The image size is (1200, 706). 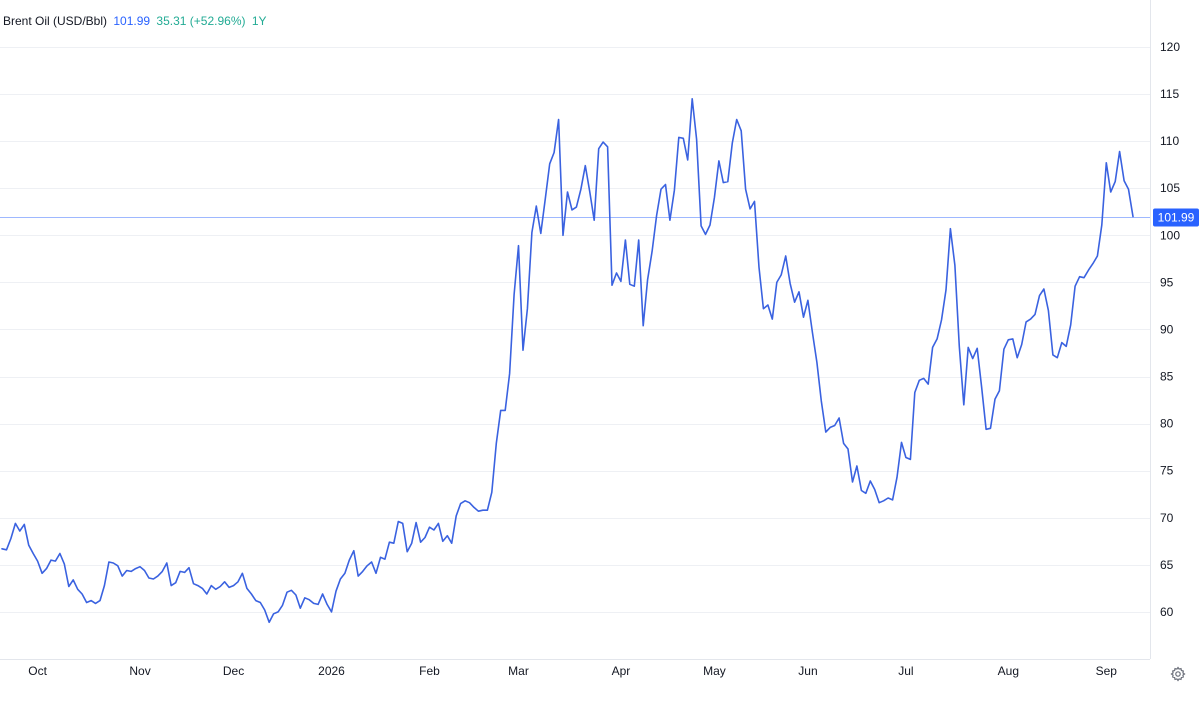 What do you see at coordinates (1167, 282) in the screenshot?
I see `y-tick-label: 95` at bounding box center [1167, 282].